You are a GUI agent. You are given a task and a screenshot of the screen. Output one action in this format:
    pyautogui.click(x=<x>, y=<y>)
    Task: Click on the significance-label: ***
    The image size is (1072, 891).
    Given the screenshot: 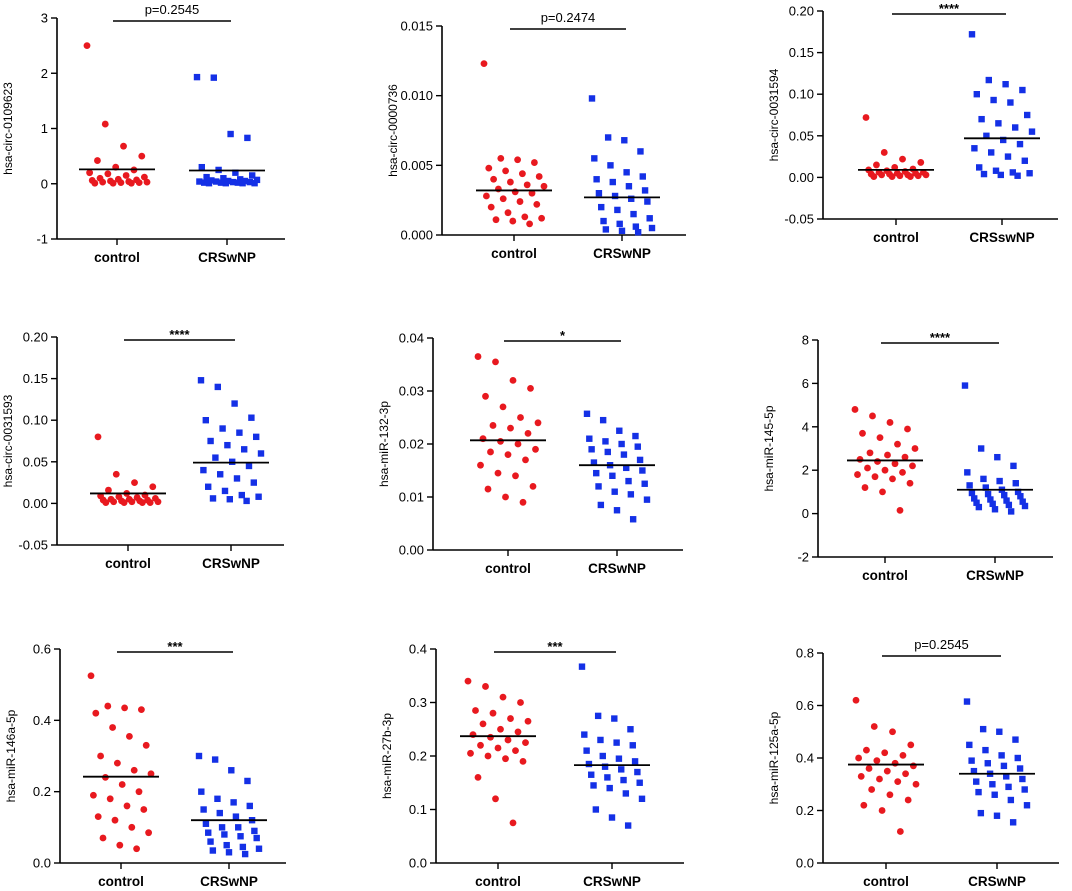 What is the action you would take?
    pyautogui.click(x=175, y=646)
    